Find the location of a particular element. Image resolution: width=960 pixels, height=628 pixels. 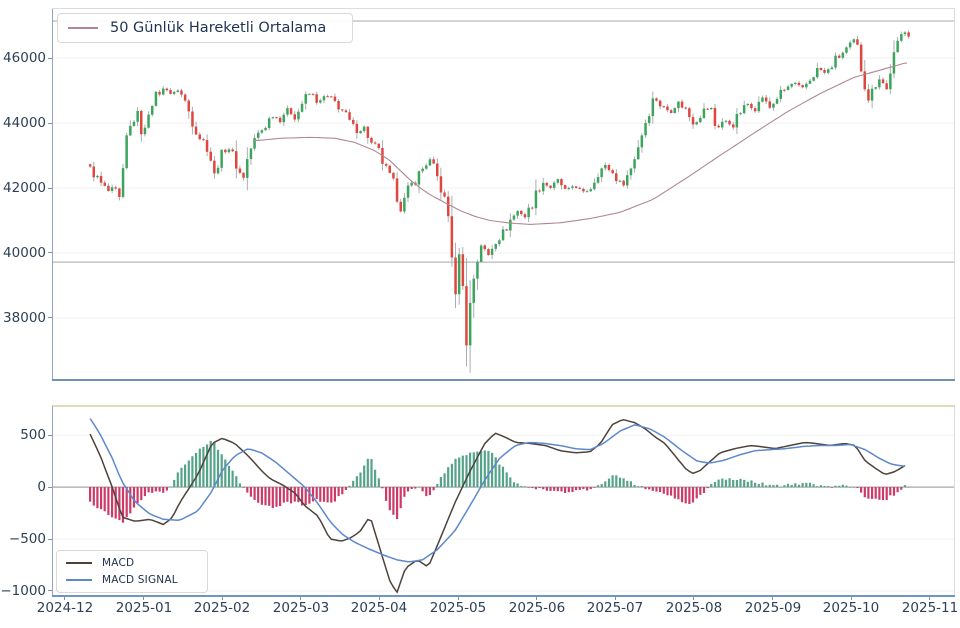

macd-y-tick-label: 0 is located at coordinates (41, 487).